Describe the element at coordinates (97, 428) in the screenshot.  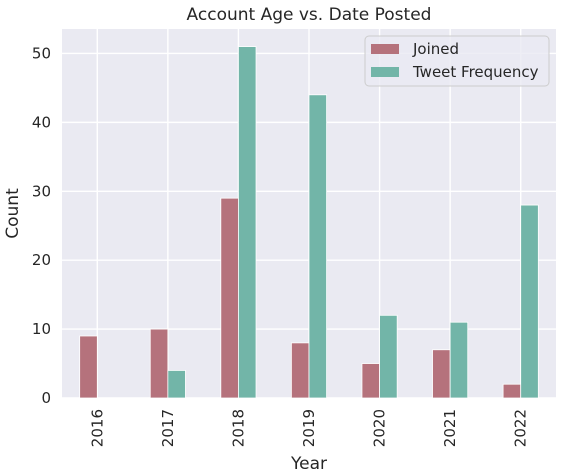
I see `x-tick-label: 2016` at that location.